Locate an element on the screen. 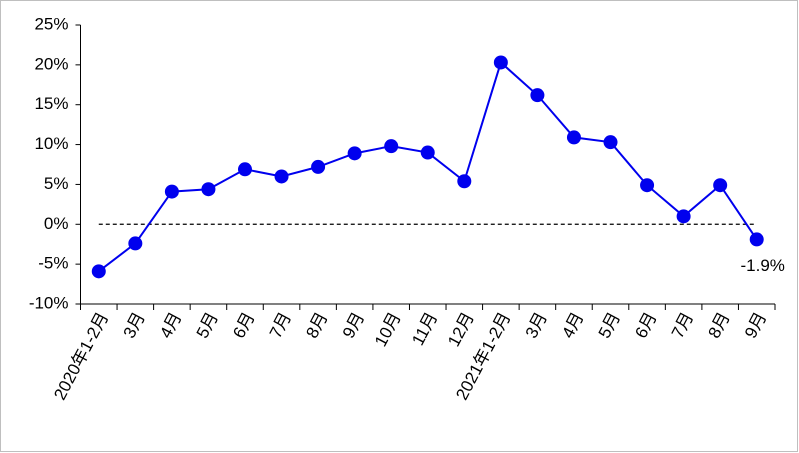 This screenshot has height=453, width=799. data-label: -1.9% is located at coordinates (763, 265).